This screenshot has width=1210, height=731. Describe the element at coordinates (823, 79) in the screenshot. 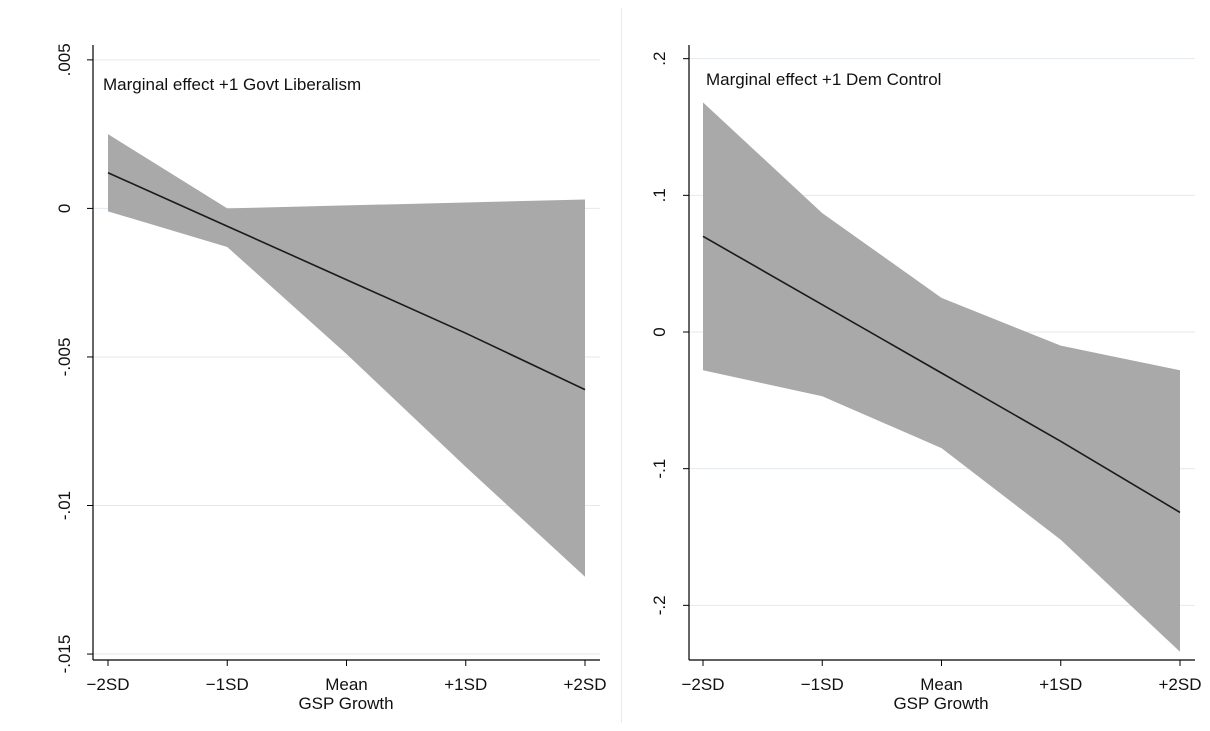

I see `annotation-text: Marginal effect +1 Dem Control` at that location.